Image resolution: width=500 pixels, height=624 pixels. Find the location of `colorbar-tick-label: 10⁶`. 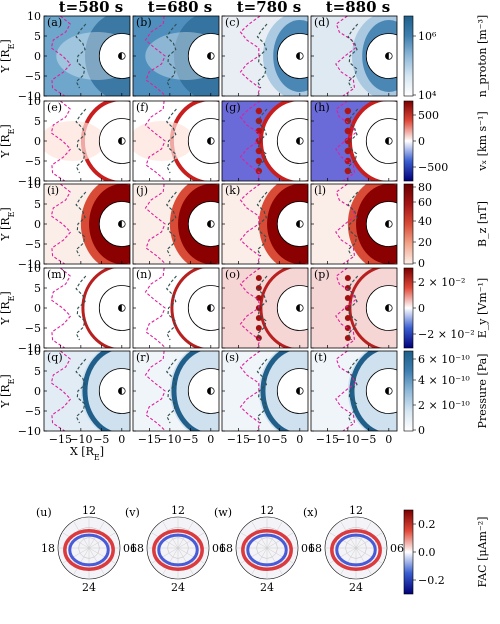

colorbar-tick-label: 10⁶ is located at coordinates (427, 36).